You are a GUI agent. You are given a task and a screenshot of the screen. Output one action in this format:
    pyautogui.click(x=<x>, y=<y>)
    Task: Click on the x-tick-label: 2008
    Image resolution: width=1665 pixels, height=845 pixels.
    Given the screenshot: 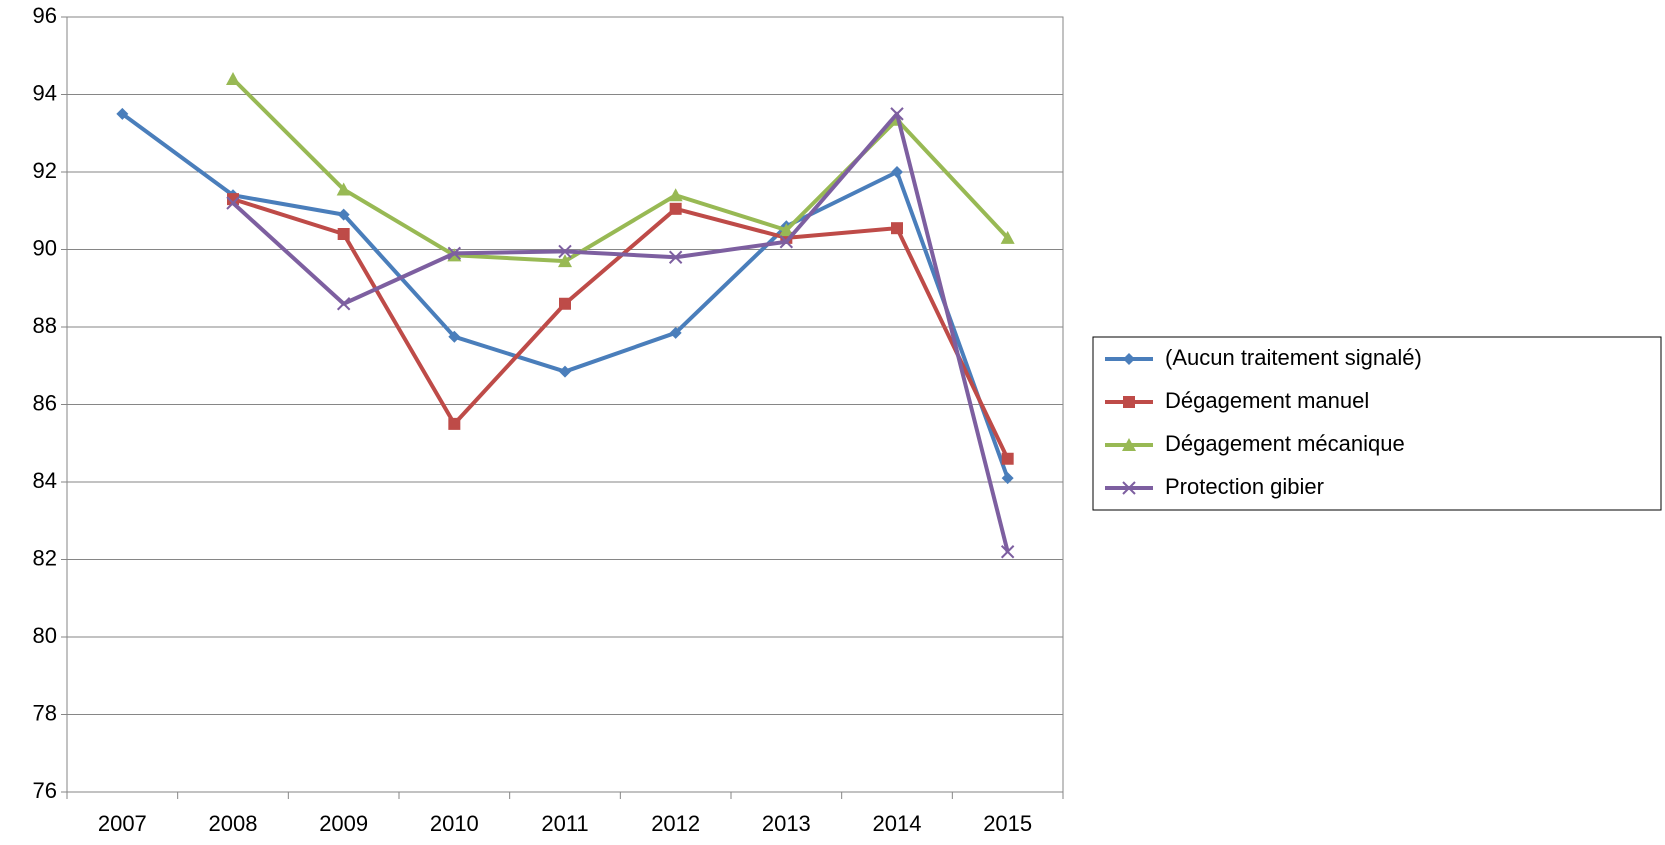 What is the action you would take?
    pyautogui.click(x=233, y=823)
    